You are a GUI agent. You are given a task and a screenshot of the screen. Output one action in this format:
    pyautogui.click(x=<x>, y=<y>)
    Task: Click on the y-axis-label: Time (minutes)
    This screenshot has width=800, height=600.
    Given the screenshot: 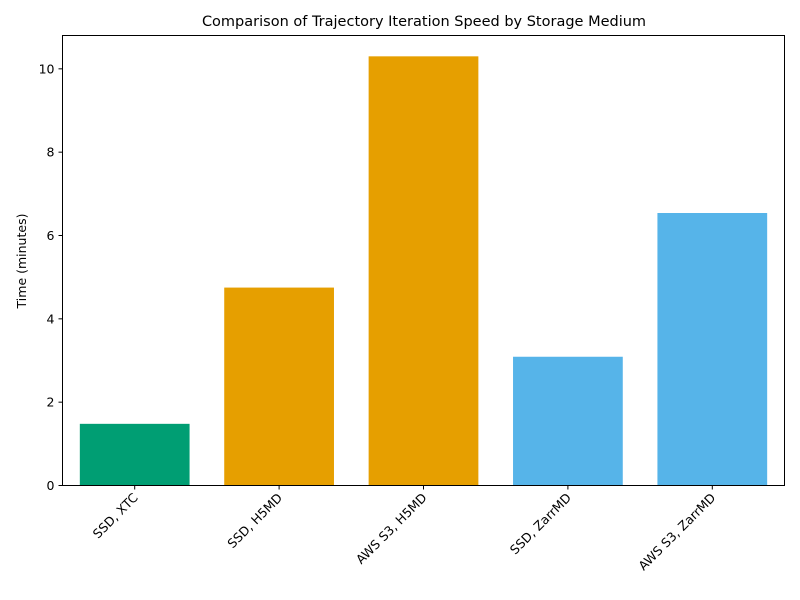 What is the action you would take?
    pyautogui.click(x=21, y=262)
    